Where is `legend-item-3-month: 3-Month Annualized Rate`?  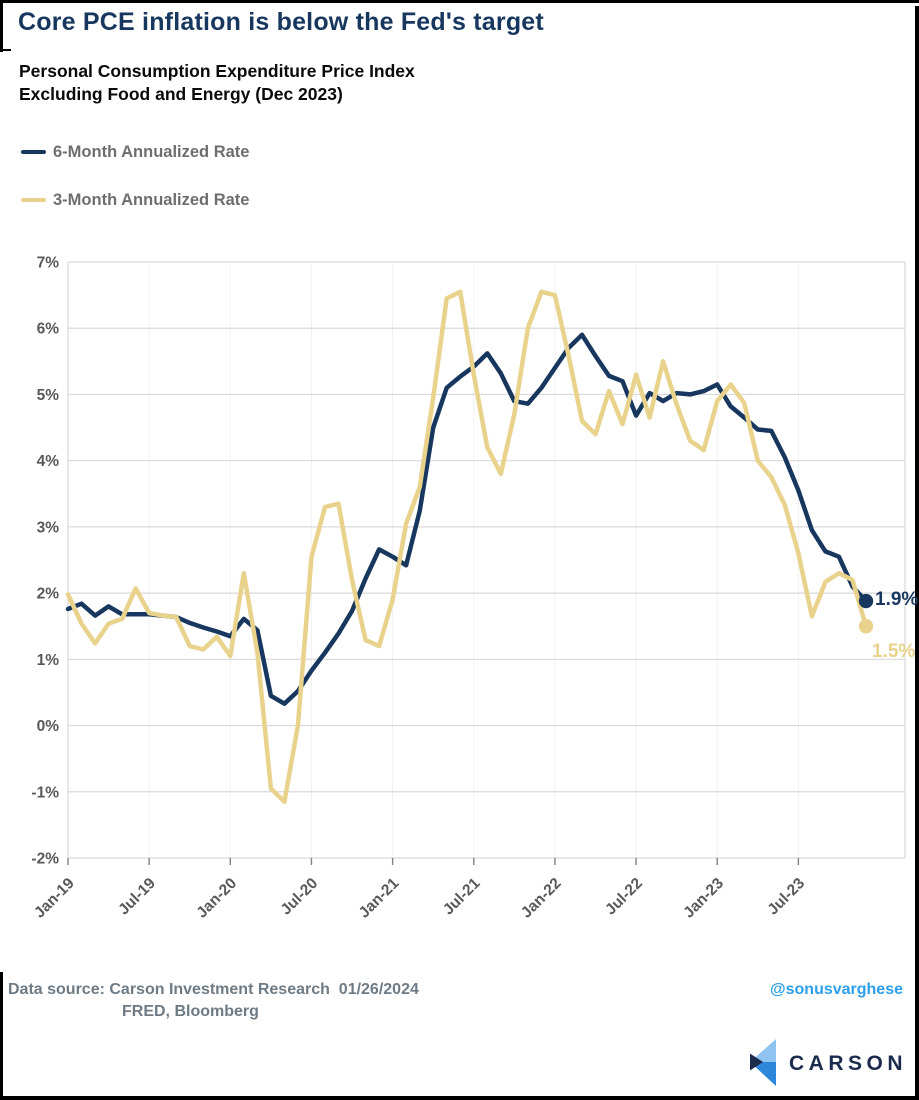 legend-item-3-month: 3-Month Annualized Rate is located at coordinates (135, 200).